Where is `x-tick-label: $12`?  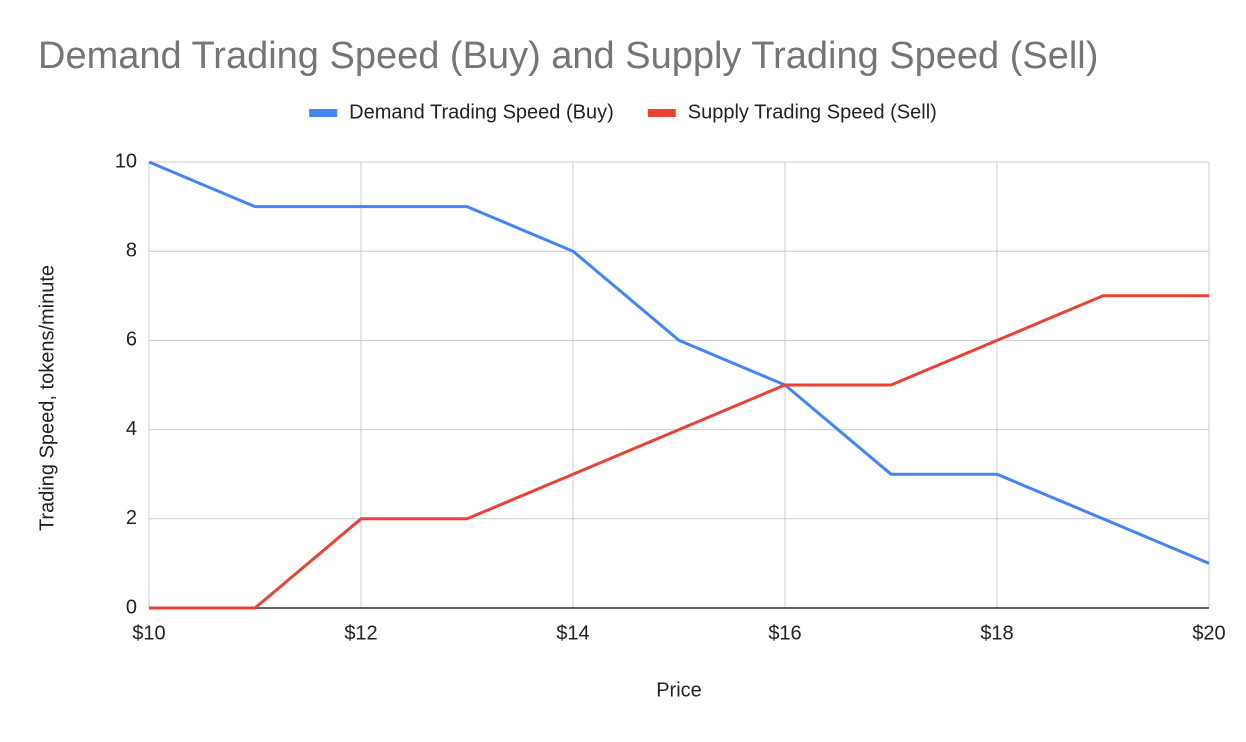 x-tick-label: $12 is located at coordinates (360, 633).